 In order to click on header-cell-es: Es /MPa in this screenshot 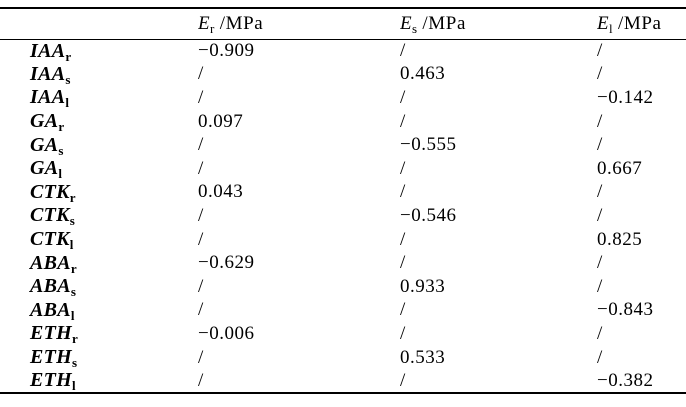, I will do `click(498, 23)`.